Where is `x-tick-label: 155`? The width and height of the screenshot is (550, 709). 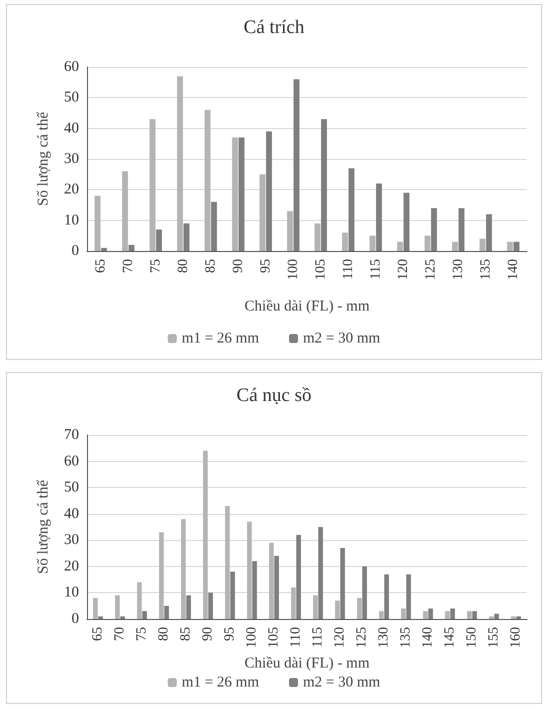 x-tick-label: 155 is located at coordinates (494, 637).